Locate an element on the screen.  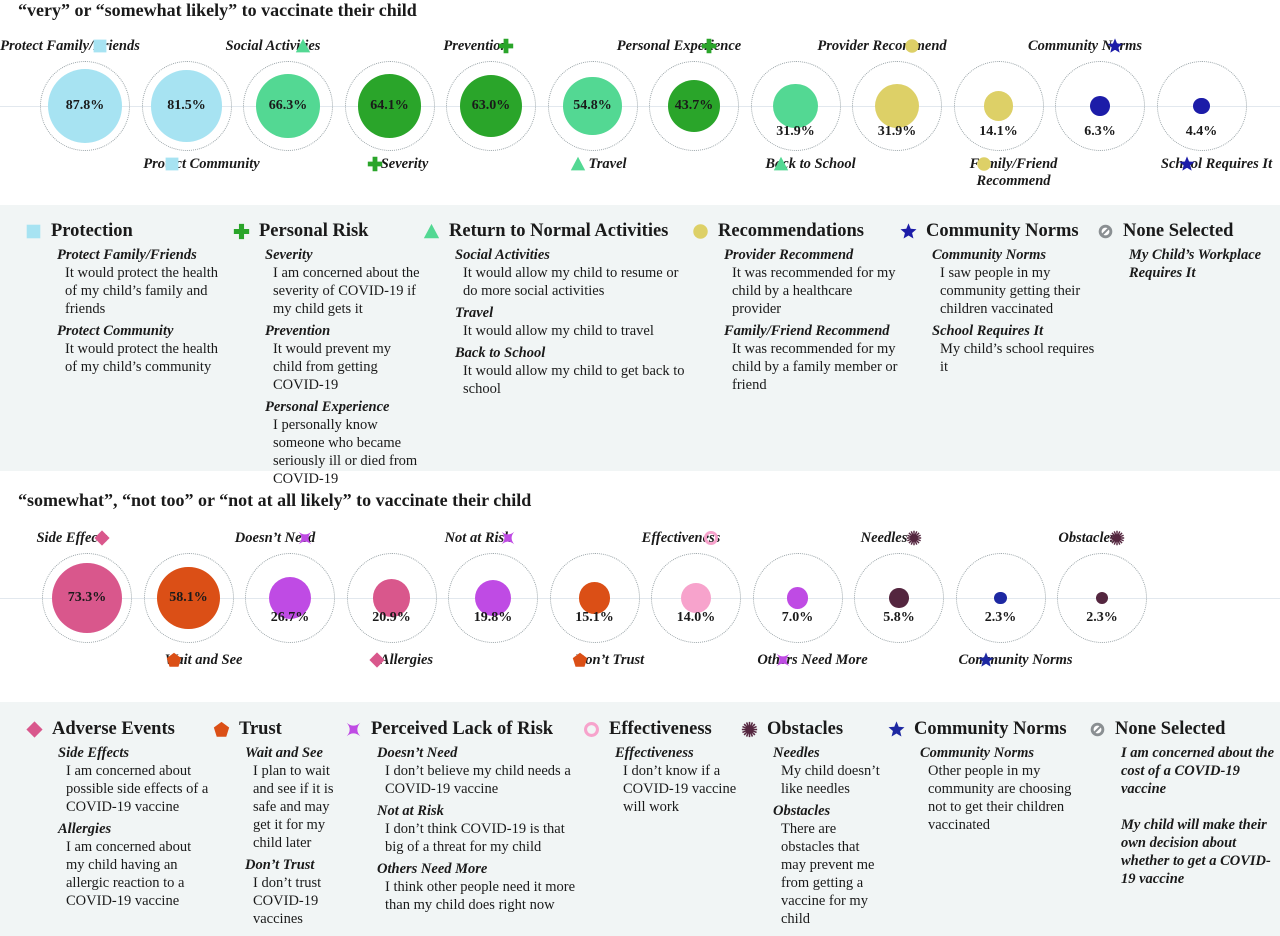
bubble-label: Allergies is located at coordinates (406, 660).